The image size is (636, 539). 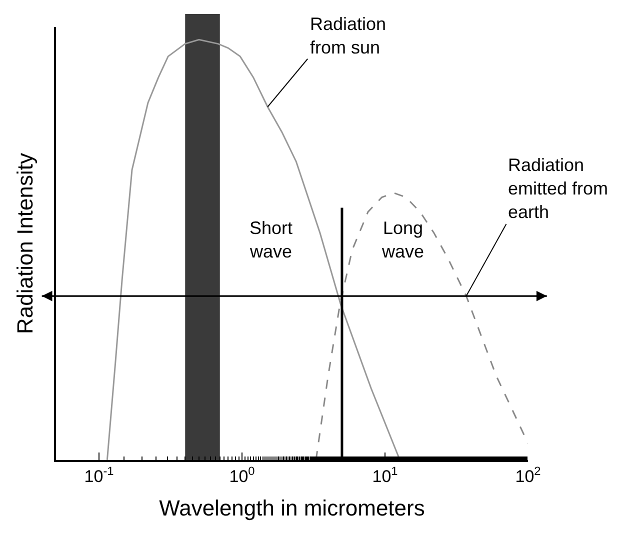 What do you see at coordinates (242, 475) in the screenshot?
I see `x-tick-label: 10$^{0}$` at bounding box center [242, 475].